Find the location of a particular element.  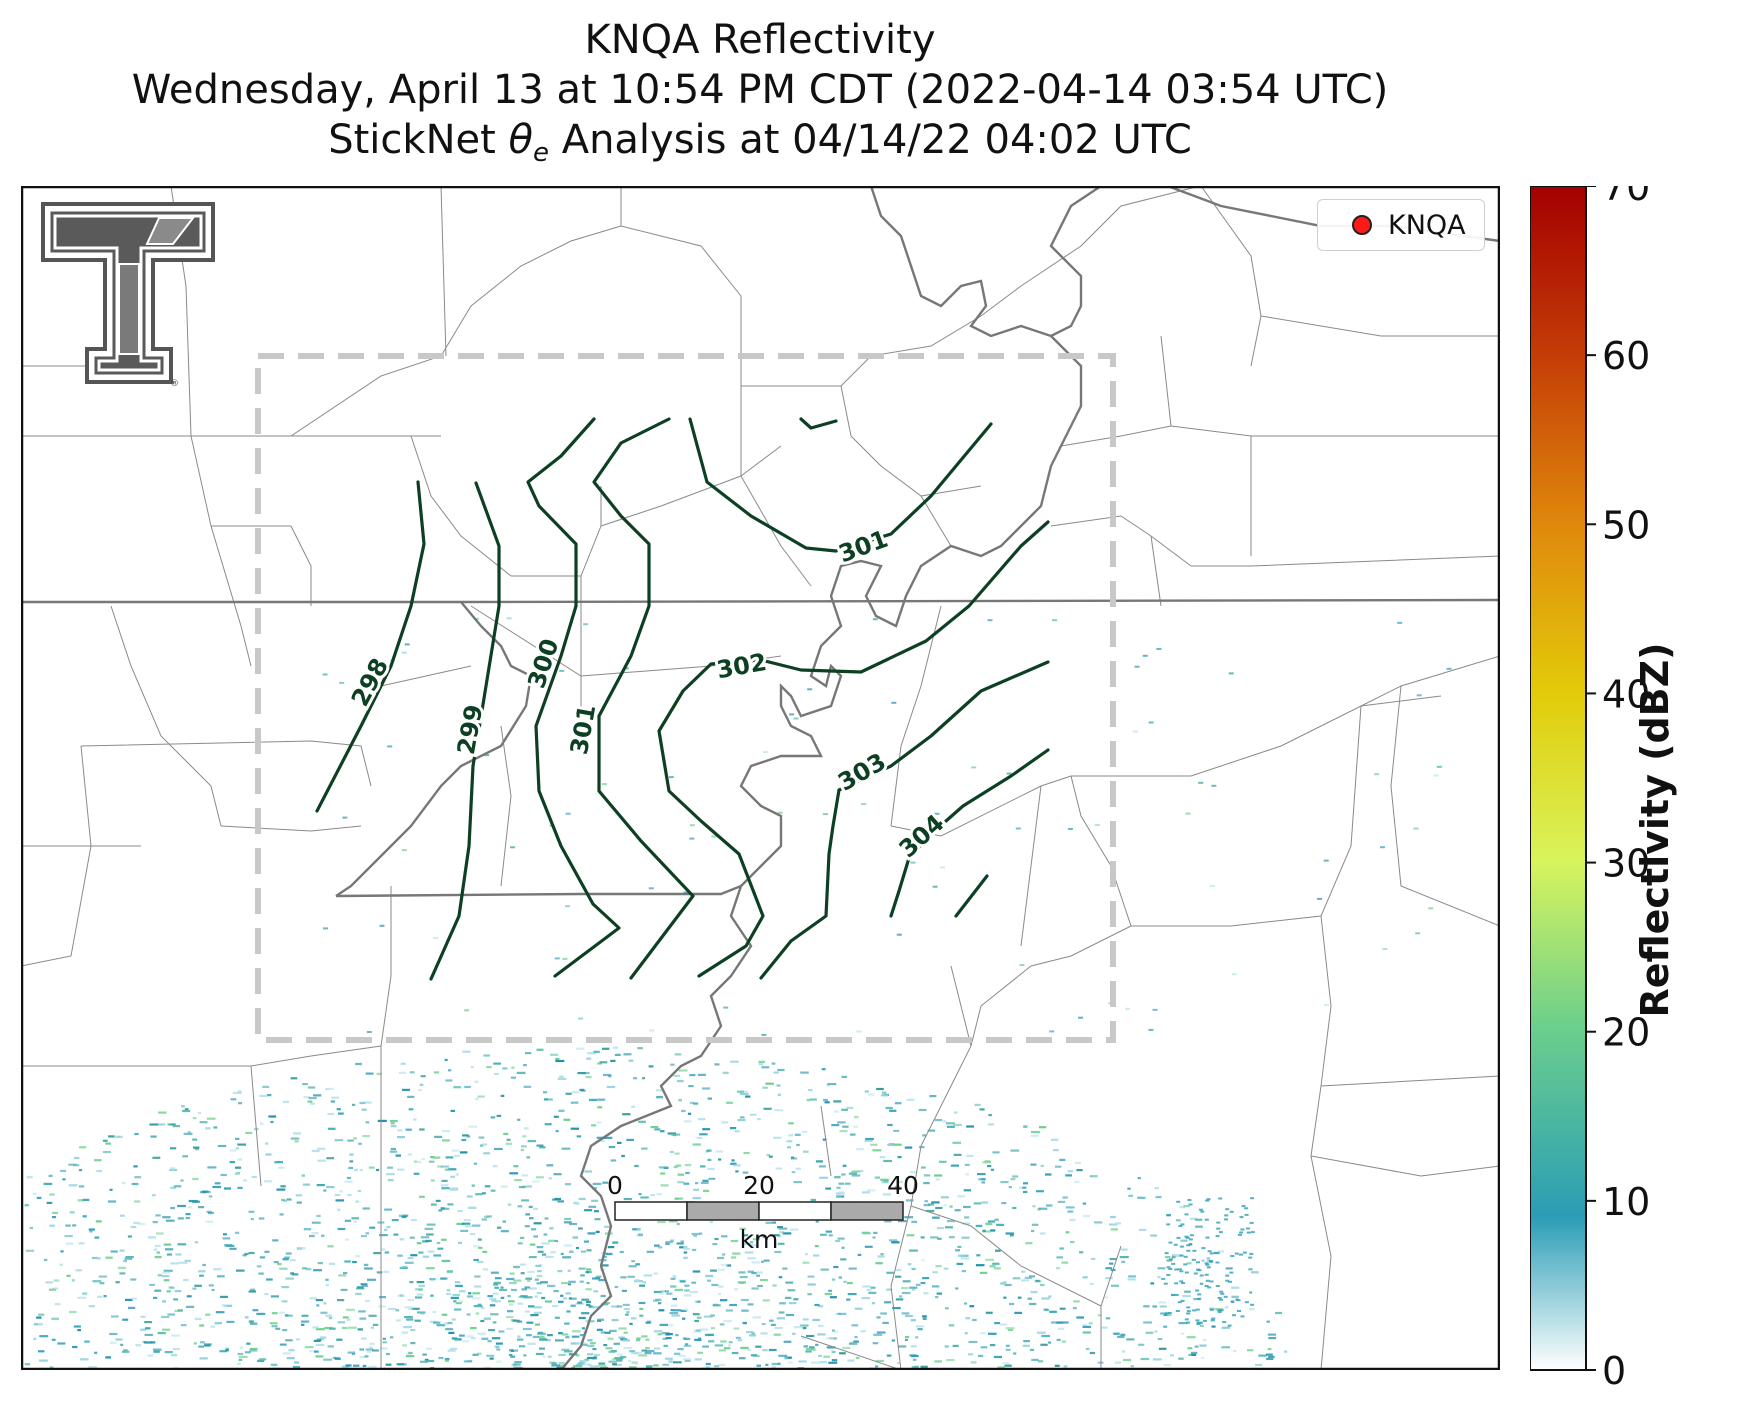

scale-unit: km is located at coordinates (759, 1239).